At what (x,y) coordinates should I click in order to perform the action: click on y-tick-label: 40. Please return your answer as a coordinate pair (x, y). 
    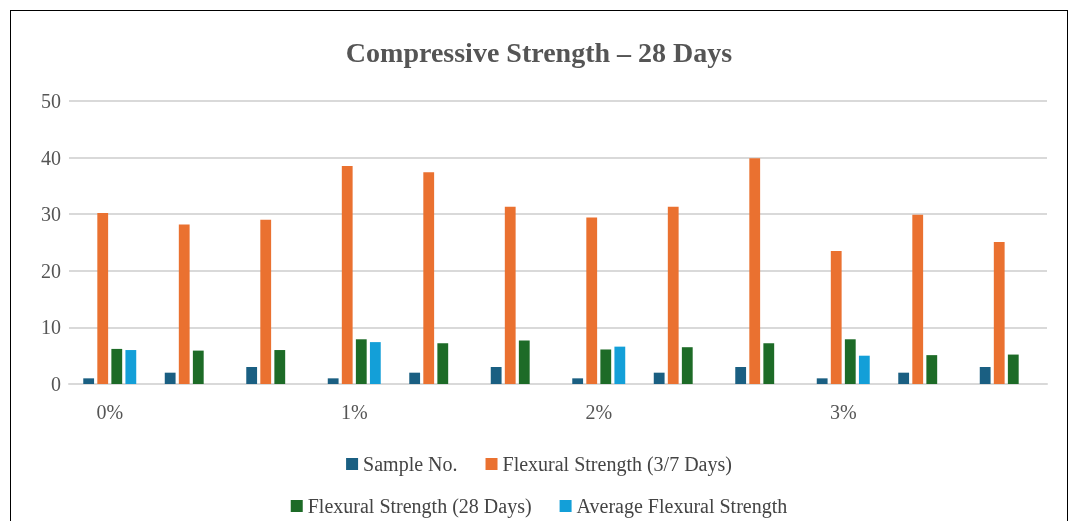
    Looking at the image, I should click on (51, 157).